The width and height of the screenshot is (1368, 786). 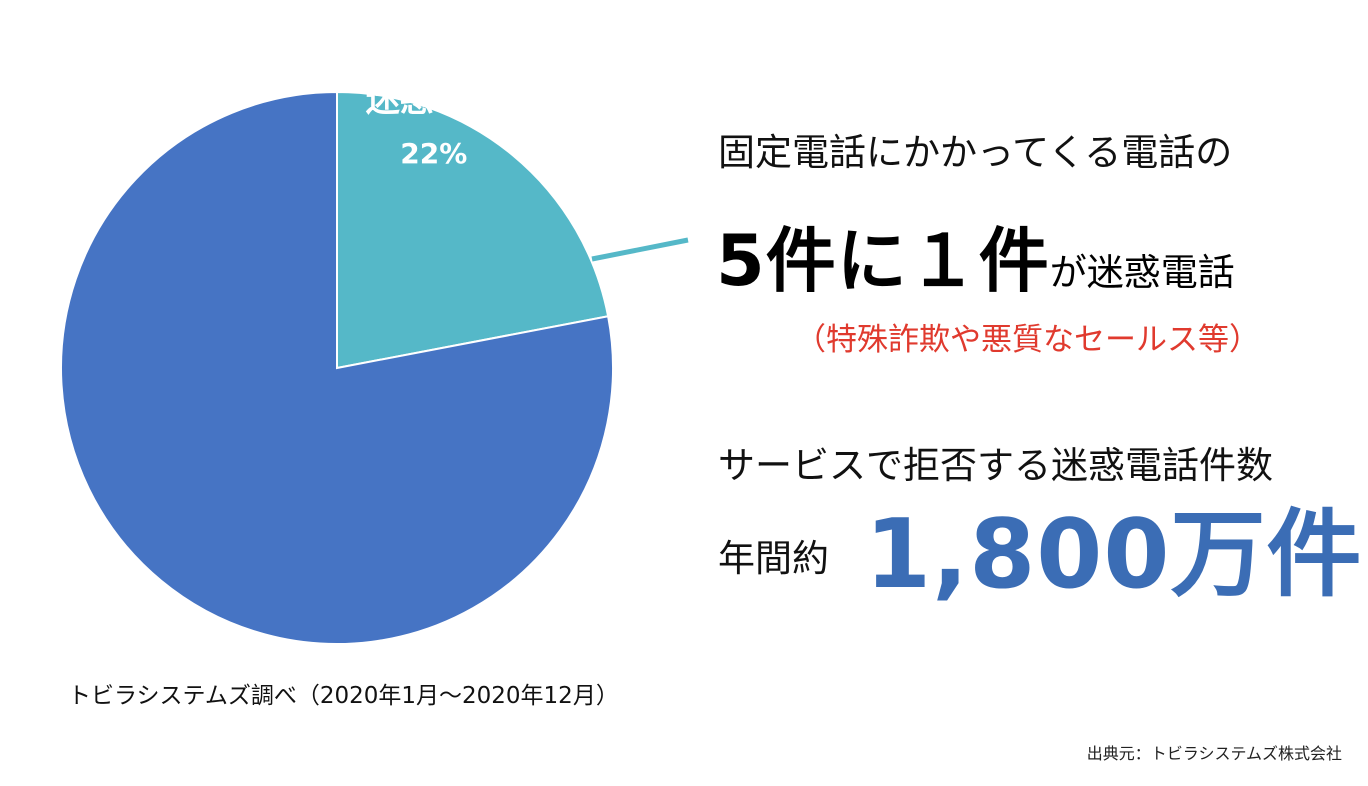 What do you see at coordinates (1214, 753) in the screenshot?
I see `footer-source: 出典元：トビラシステムズ株式会社` at bounding box center [1214, 753].